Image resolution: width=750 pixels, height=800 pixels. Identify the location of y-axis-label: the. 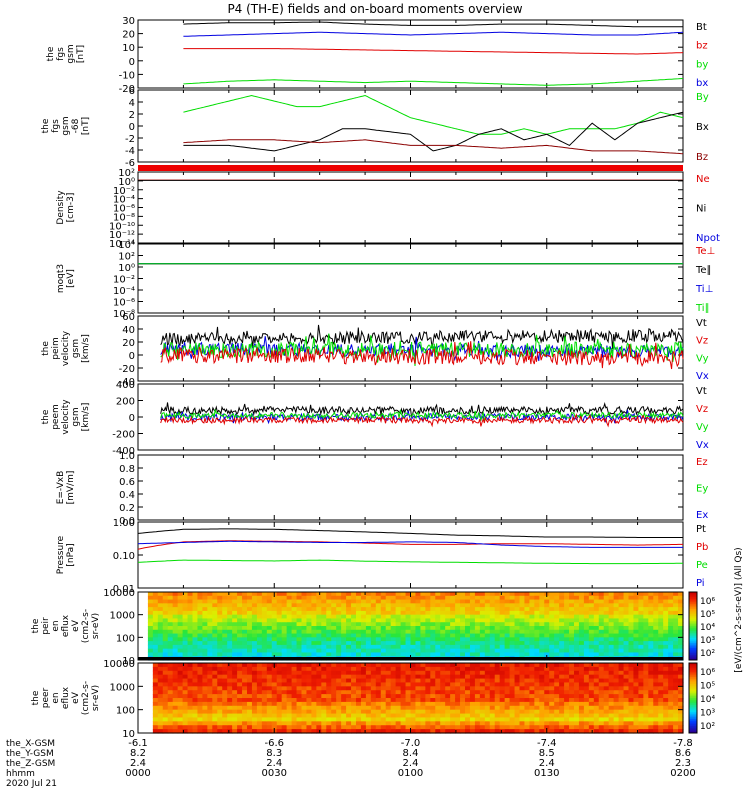
(36, 625).